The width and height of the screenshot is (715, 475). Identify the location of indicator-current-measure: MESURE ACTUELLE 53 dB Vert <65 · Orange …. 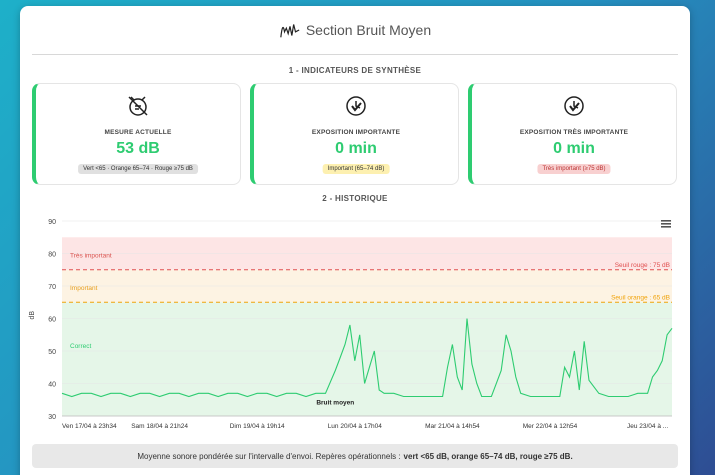
(136, 134).